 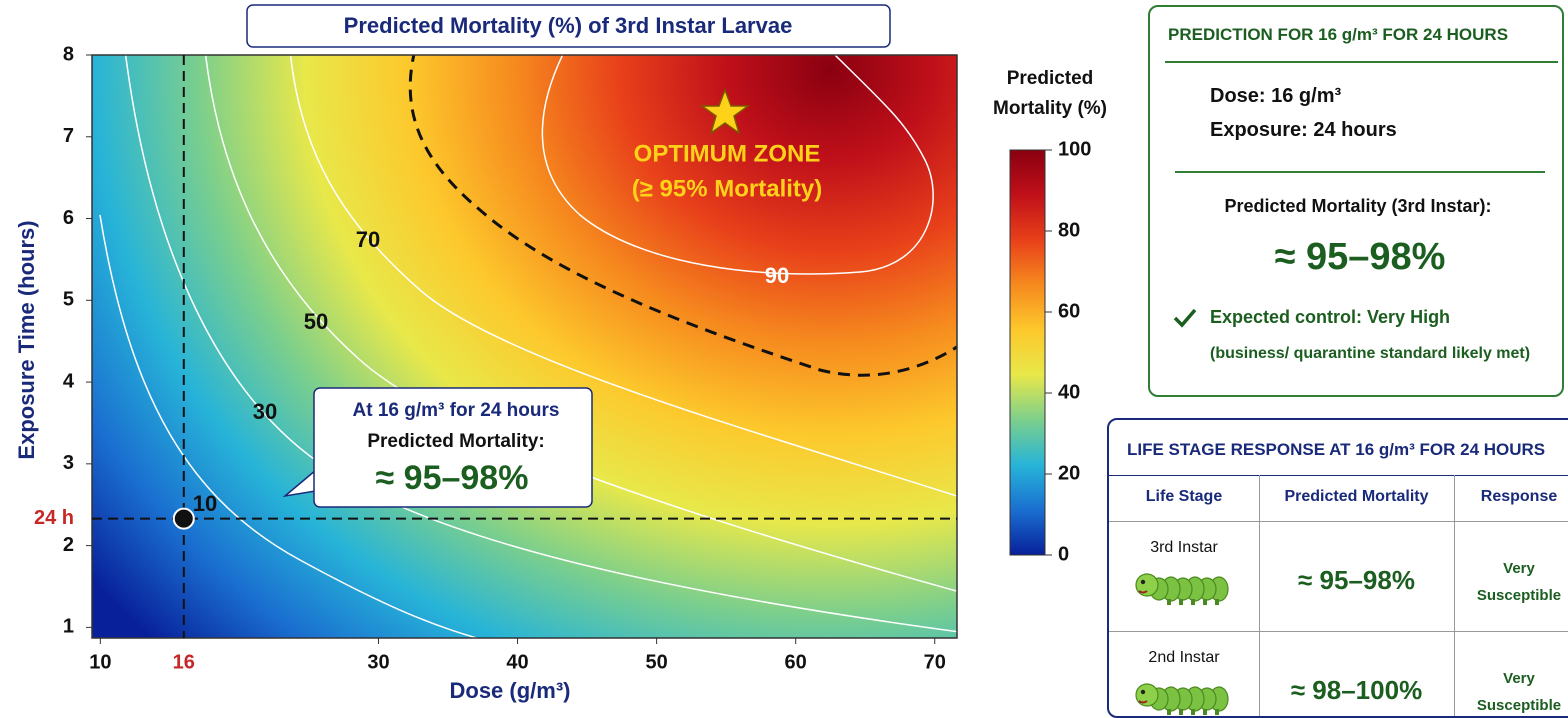 I want to click on colorbar-label: Predicted Mortality (%), so click(x=1050, y=93).